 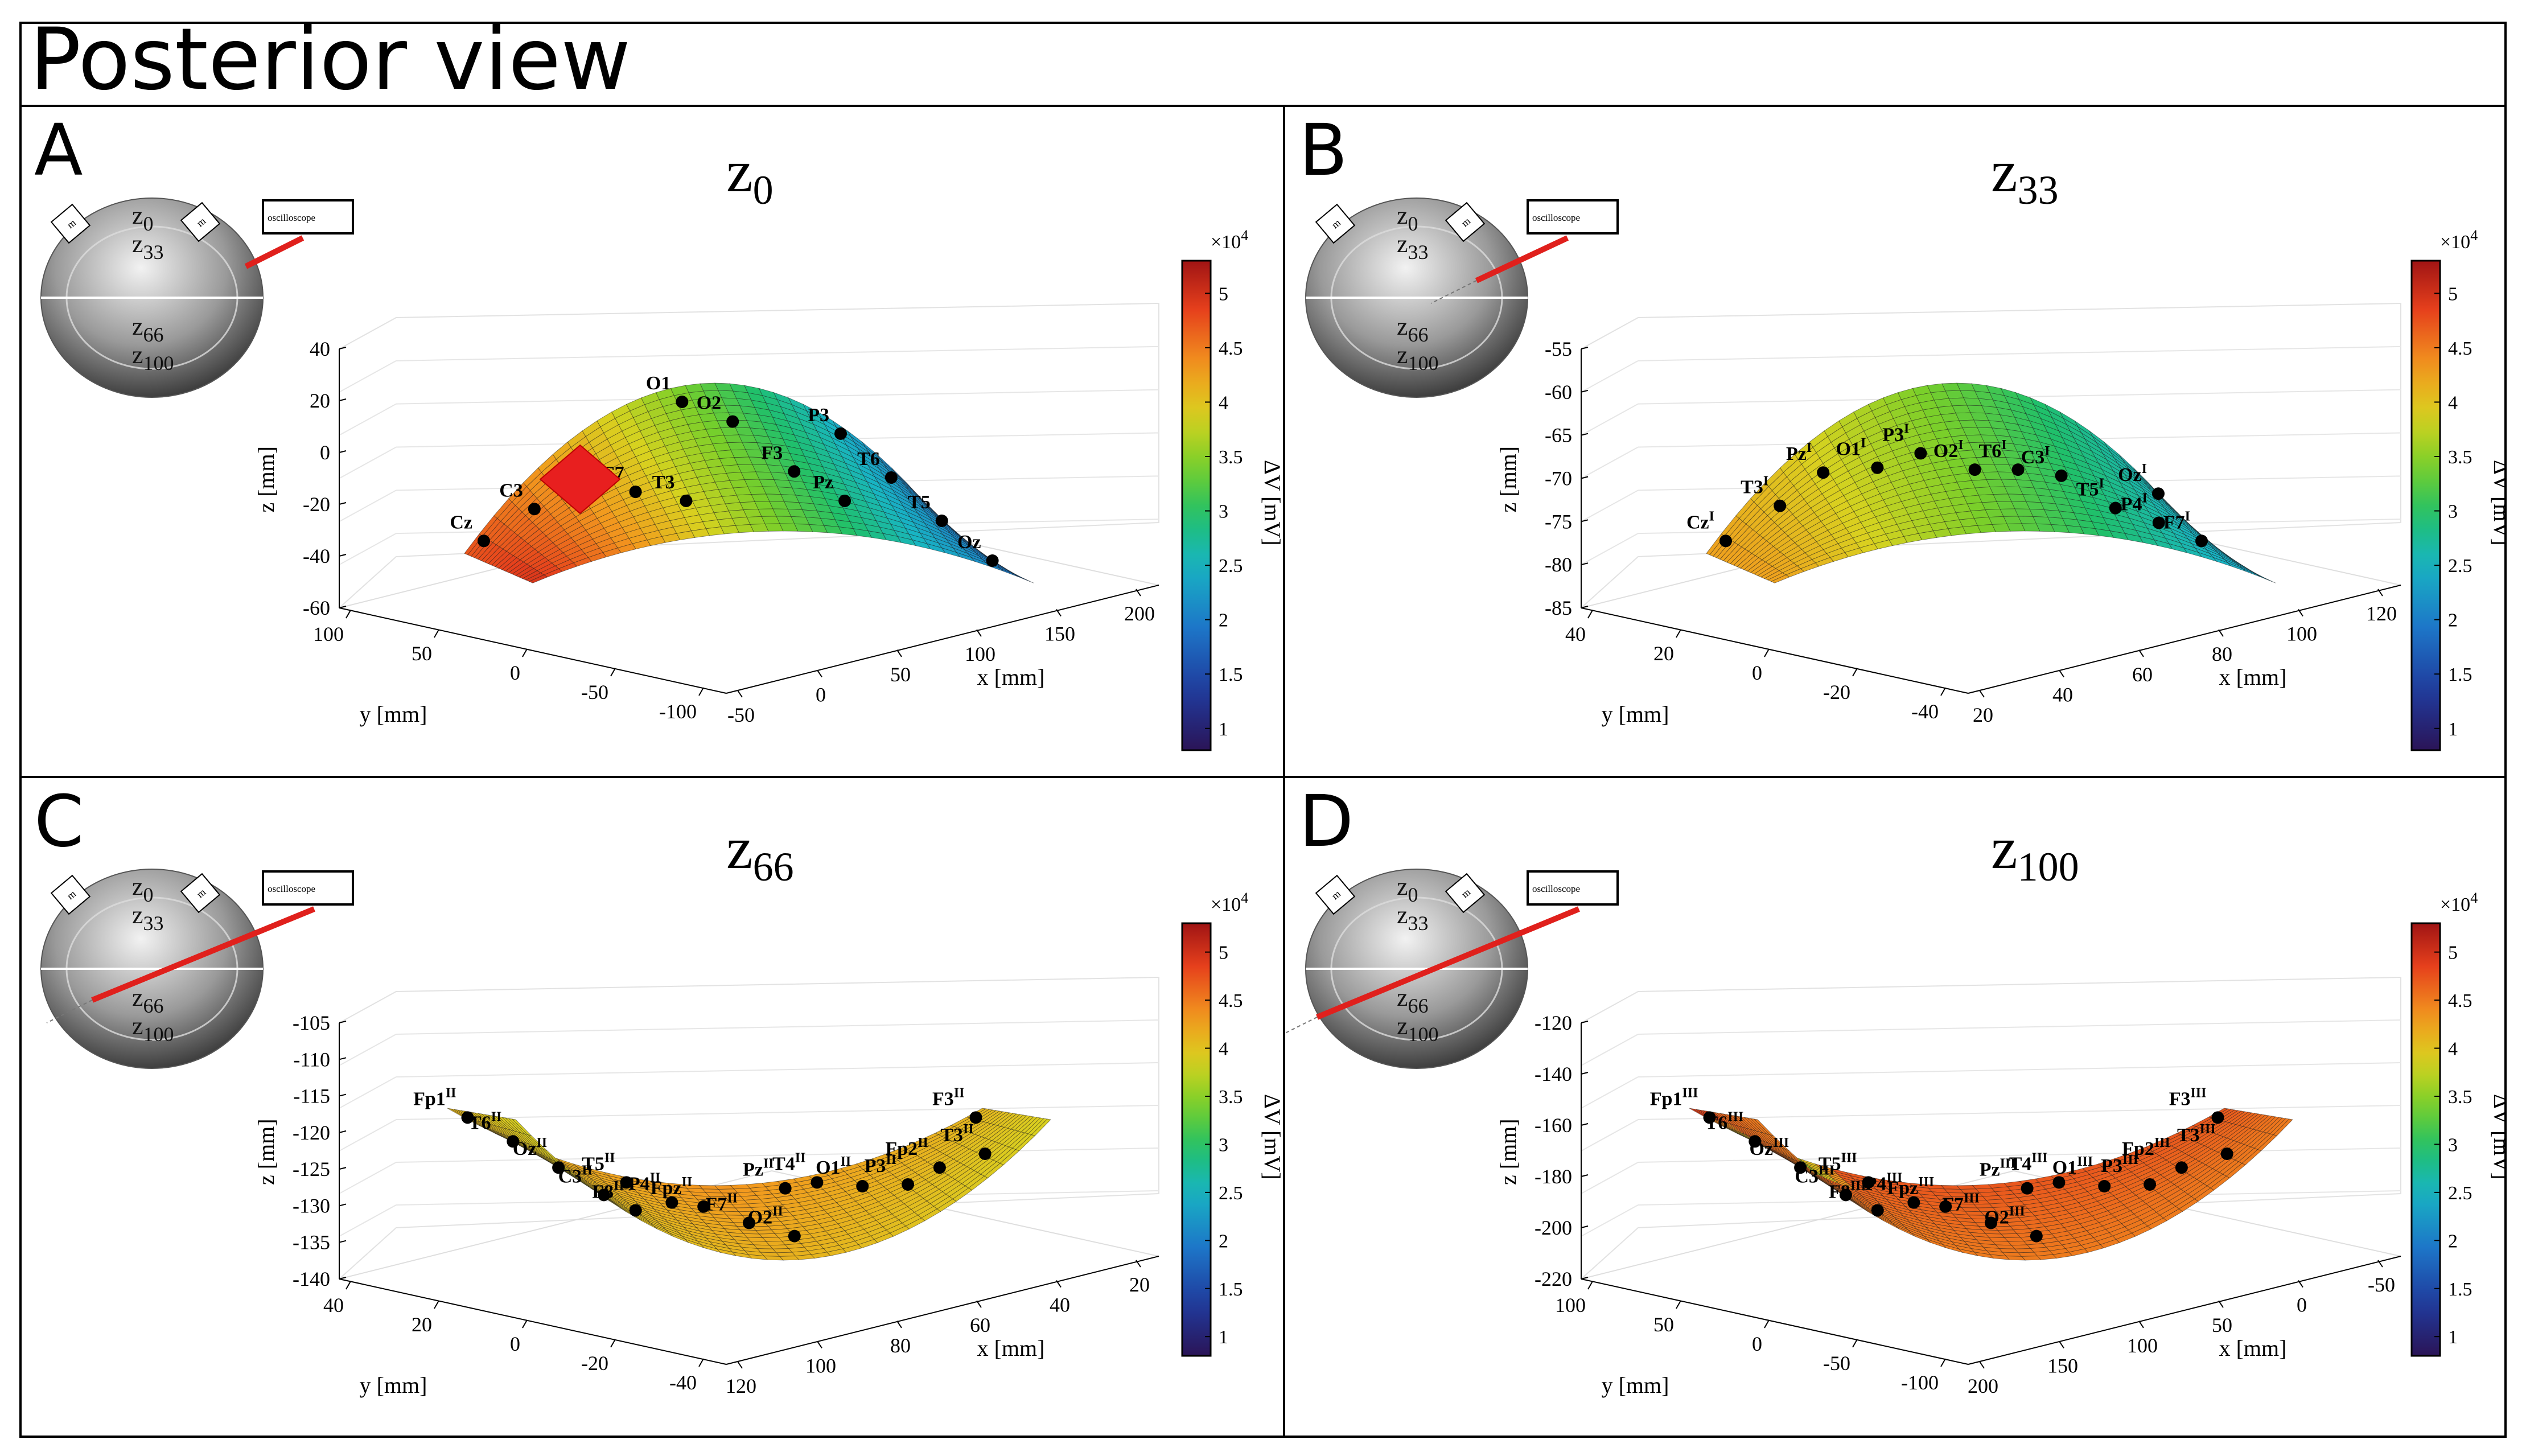 I want to click on x-tick-label: 40, so click(x=2062, y=694).